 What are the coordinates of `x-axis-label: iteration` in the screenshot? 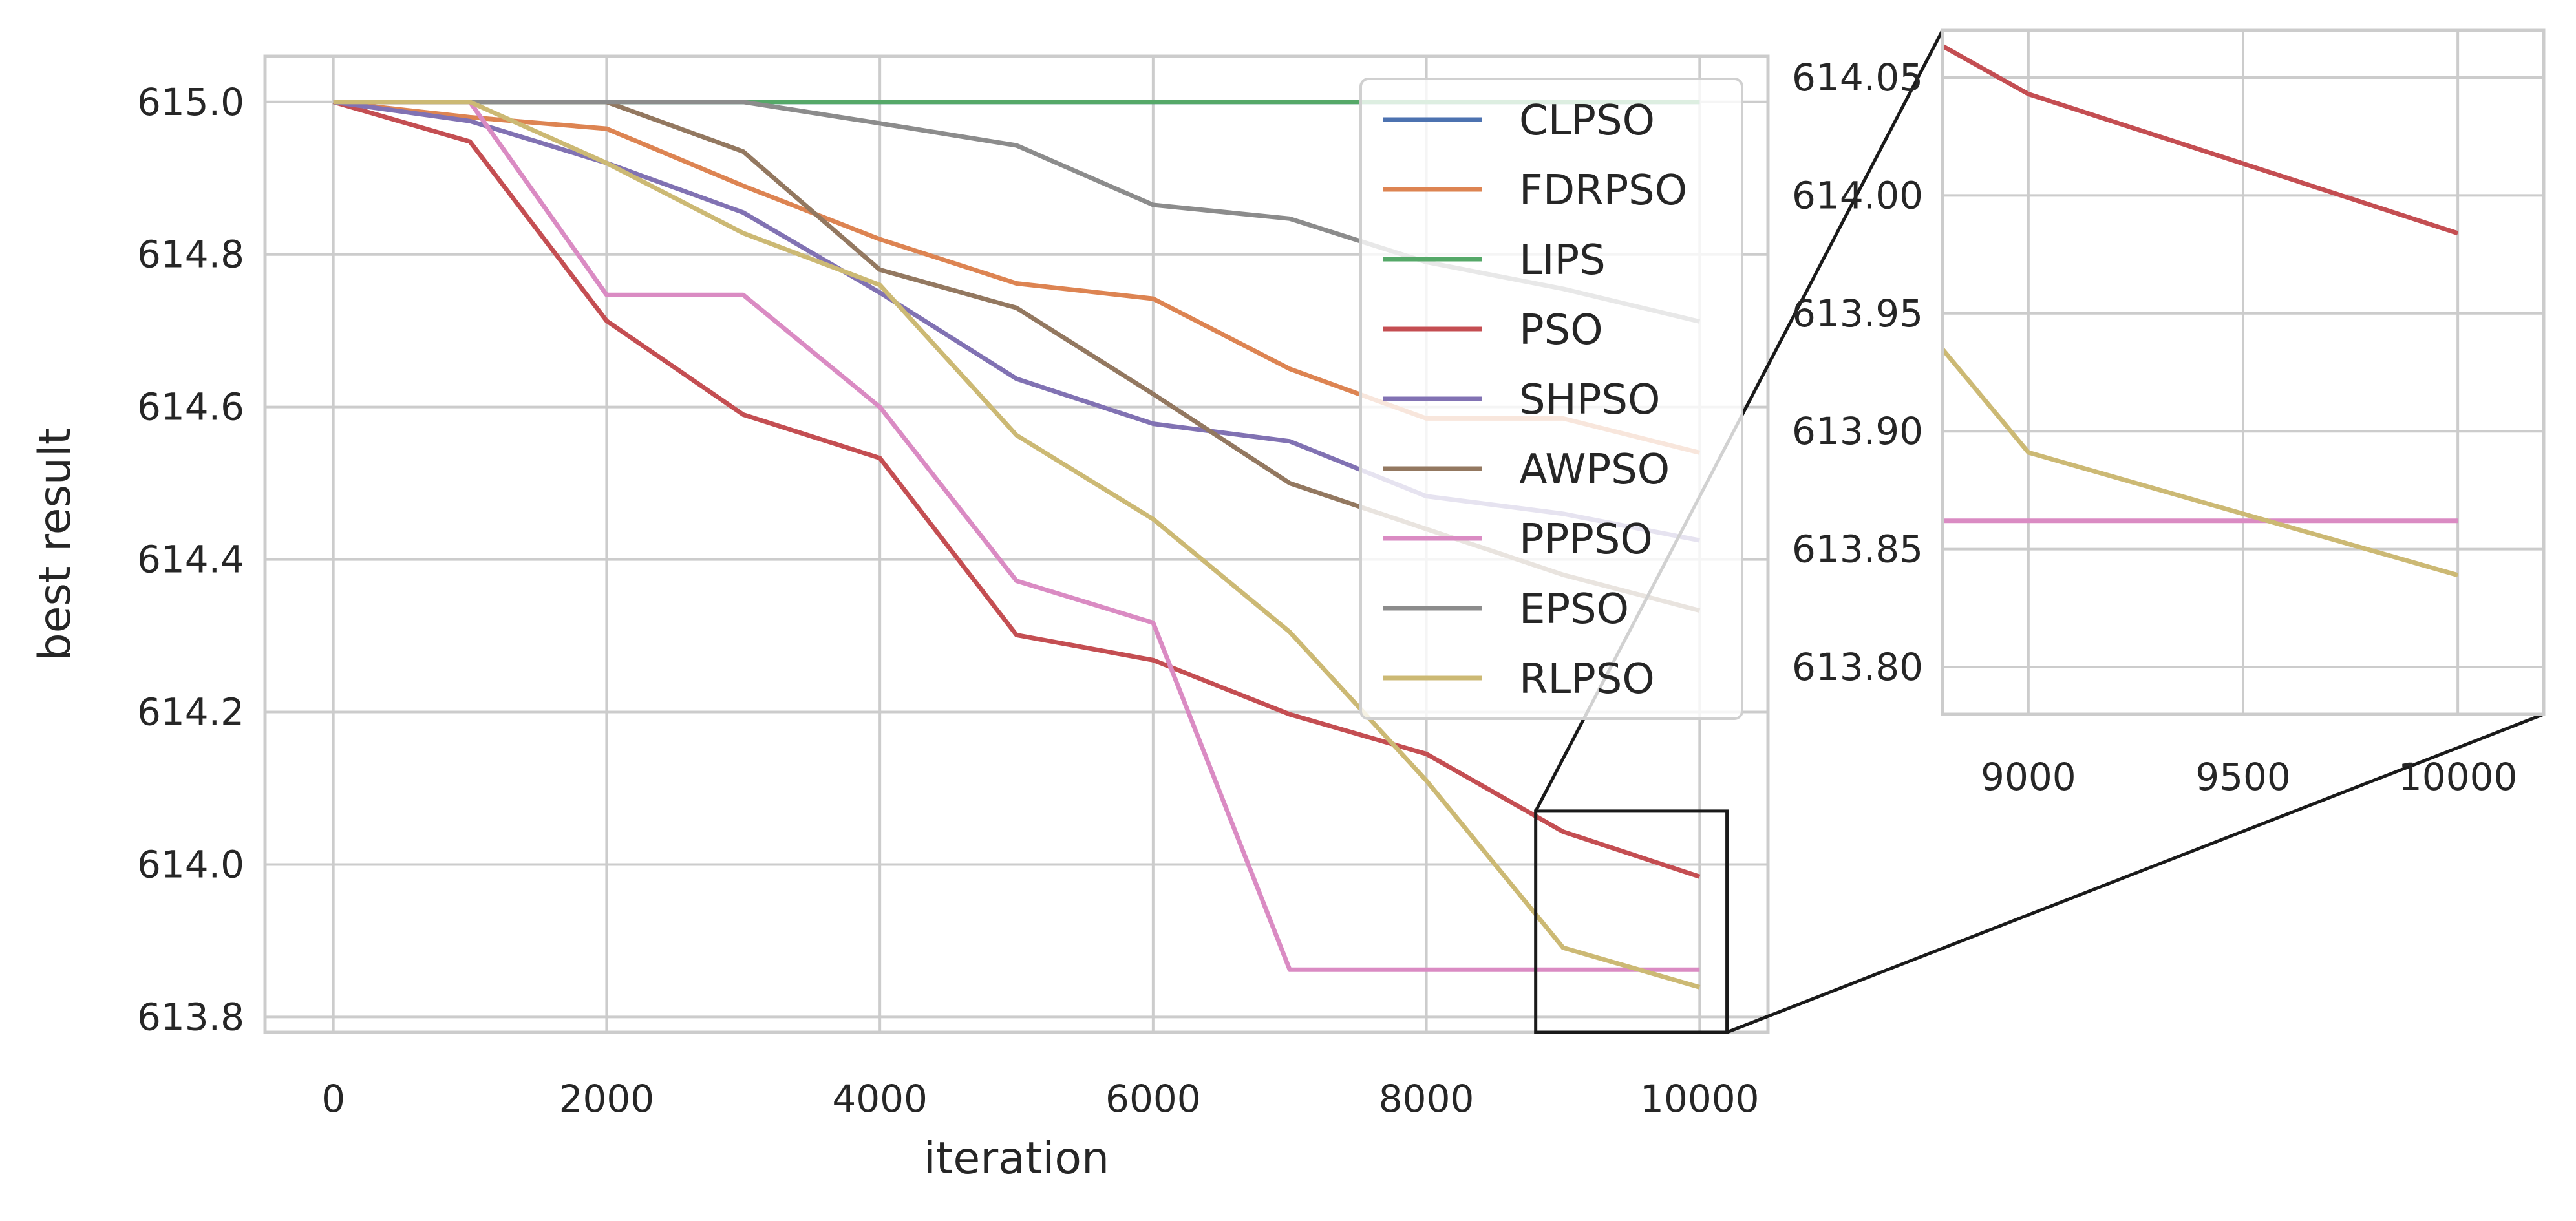 It's located at (1016, 1158).